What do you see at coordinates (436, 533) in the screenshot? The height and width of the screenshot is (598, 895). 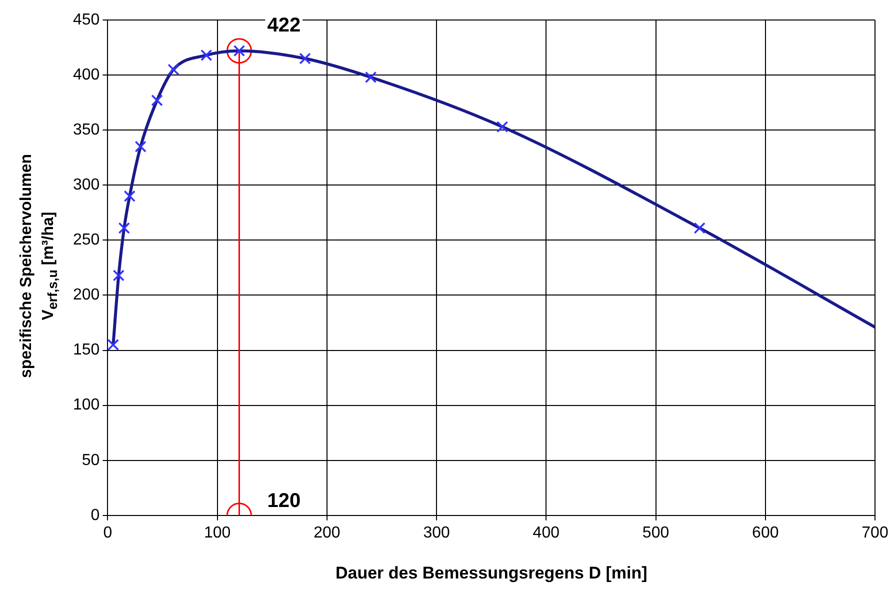 I see `x-tick-label: 300` at bounding box center [436, 533].